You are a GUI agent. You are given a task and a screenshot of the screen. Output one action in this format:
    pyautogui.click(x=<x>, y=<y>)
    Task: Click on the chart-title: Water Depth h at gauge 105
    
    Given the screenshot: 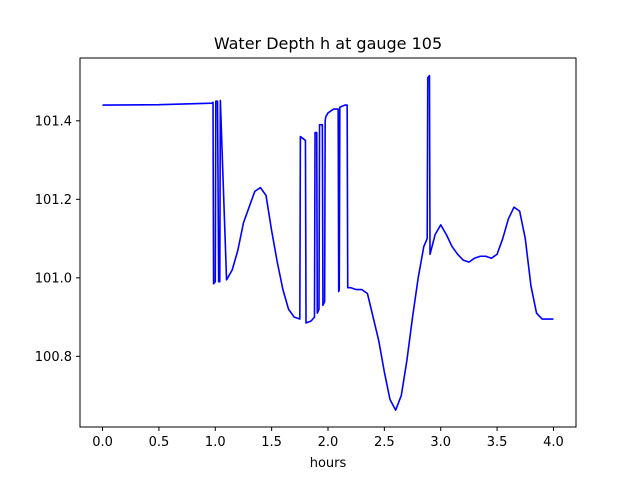 What is the action you would take?
    pyautogui.click(x=328, y=43)
    